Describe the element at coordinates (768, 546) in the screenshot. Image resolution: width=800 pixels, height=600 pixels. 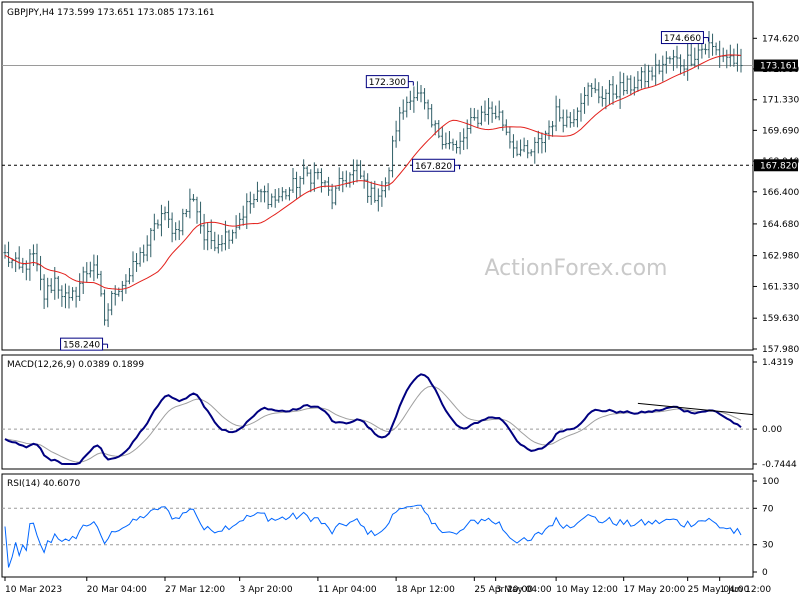
I see `rsi-tick-label: 30` at that location.